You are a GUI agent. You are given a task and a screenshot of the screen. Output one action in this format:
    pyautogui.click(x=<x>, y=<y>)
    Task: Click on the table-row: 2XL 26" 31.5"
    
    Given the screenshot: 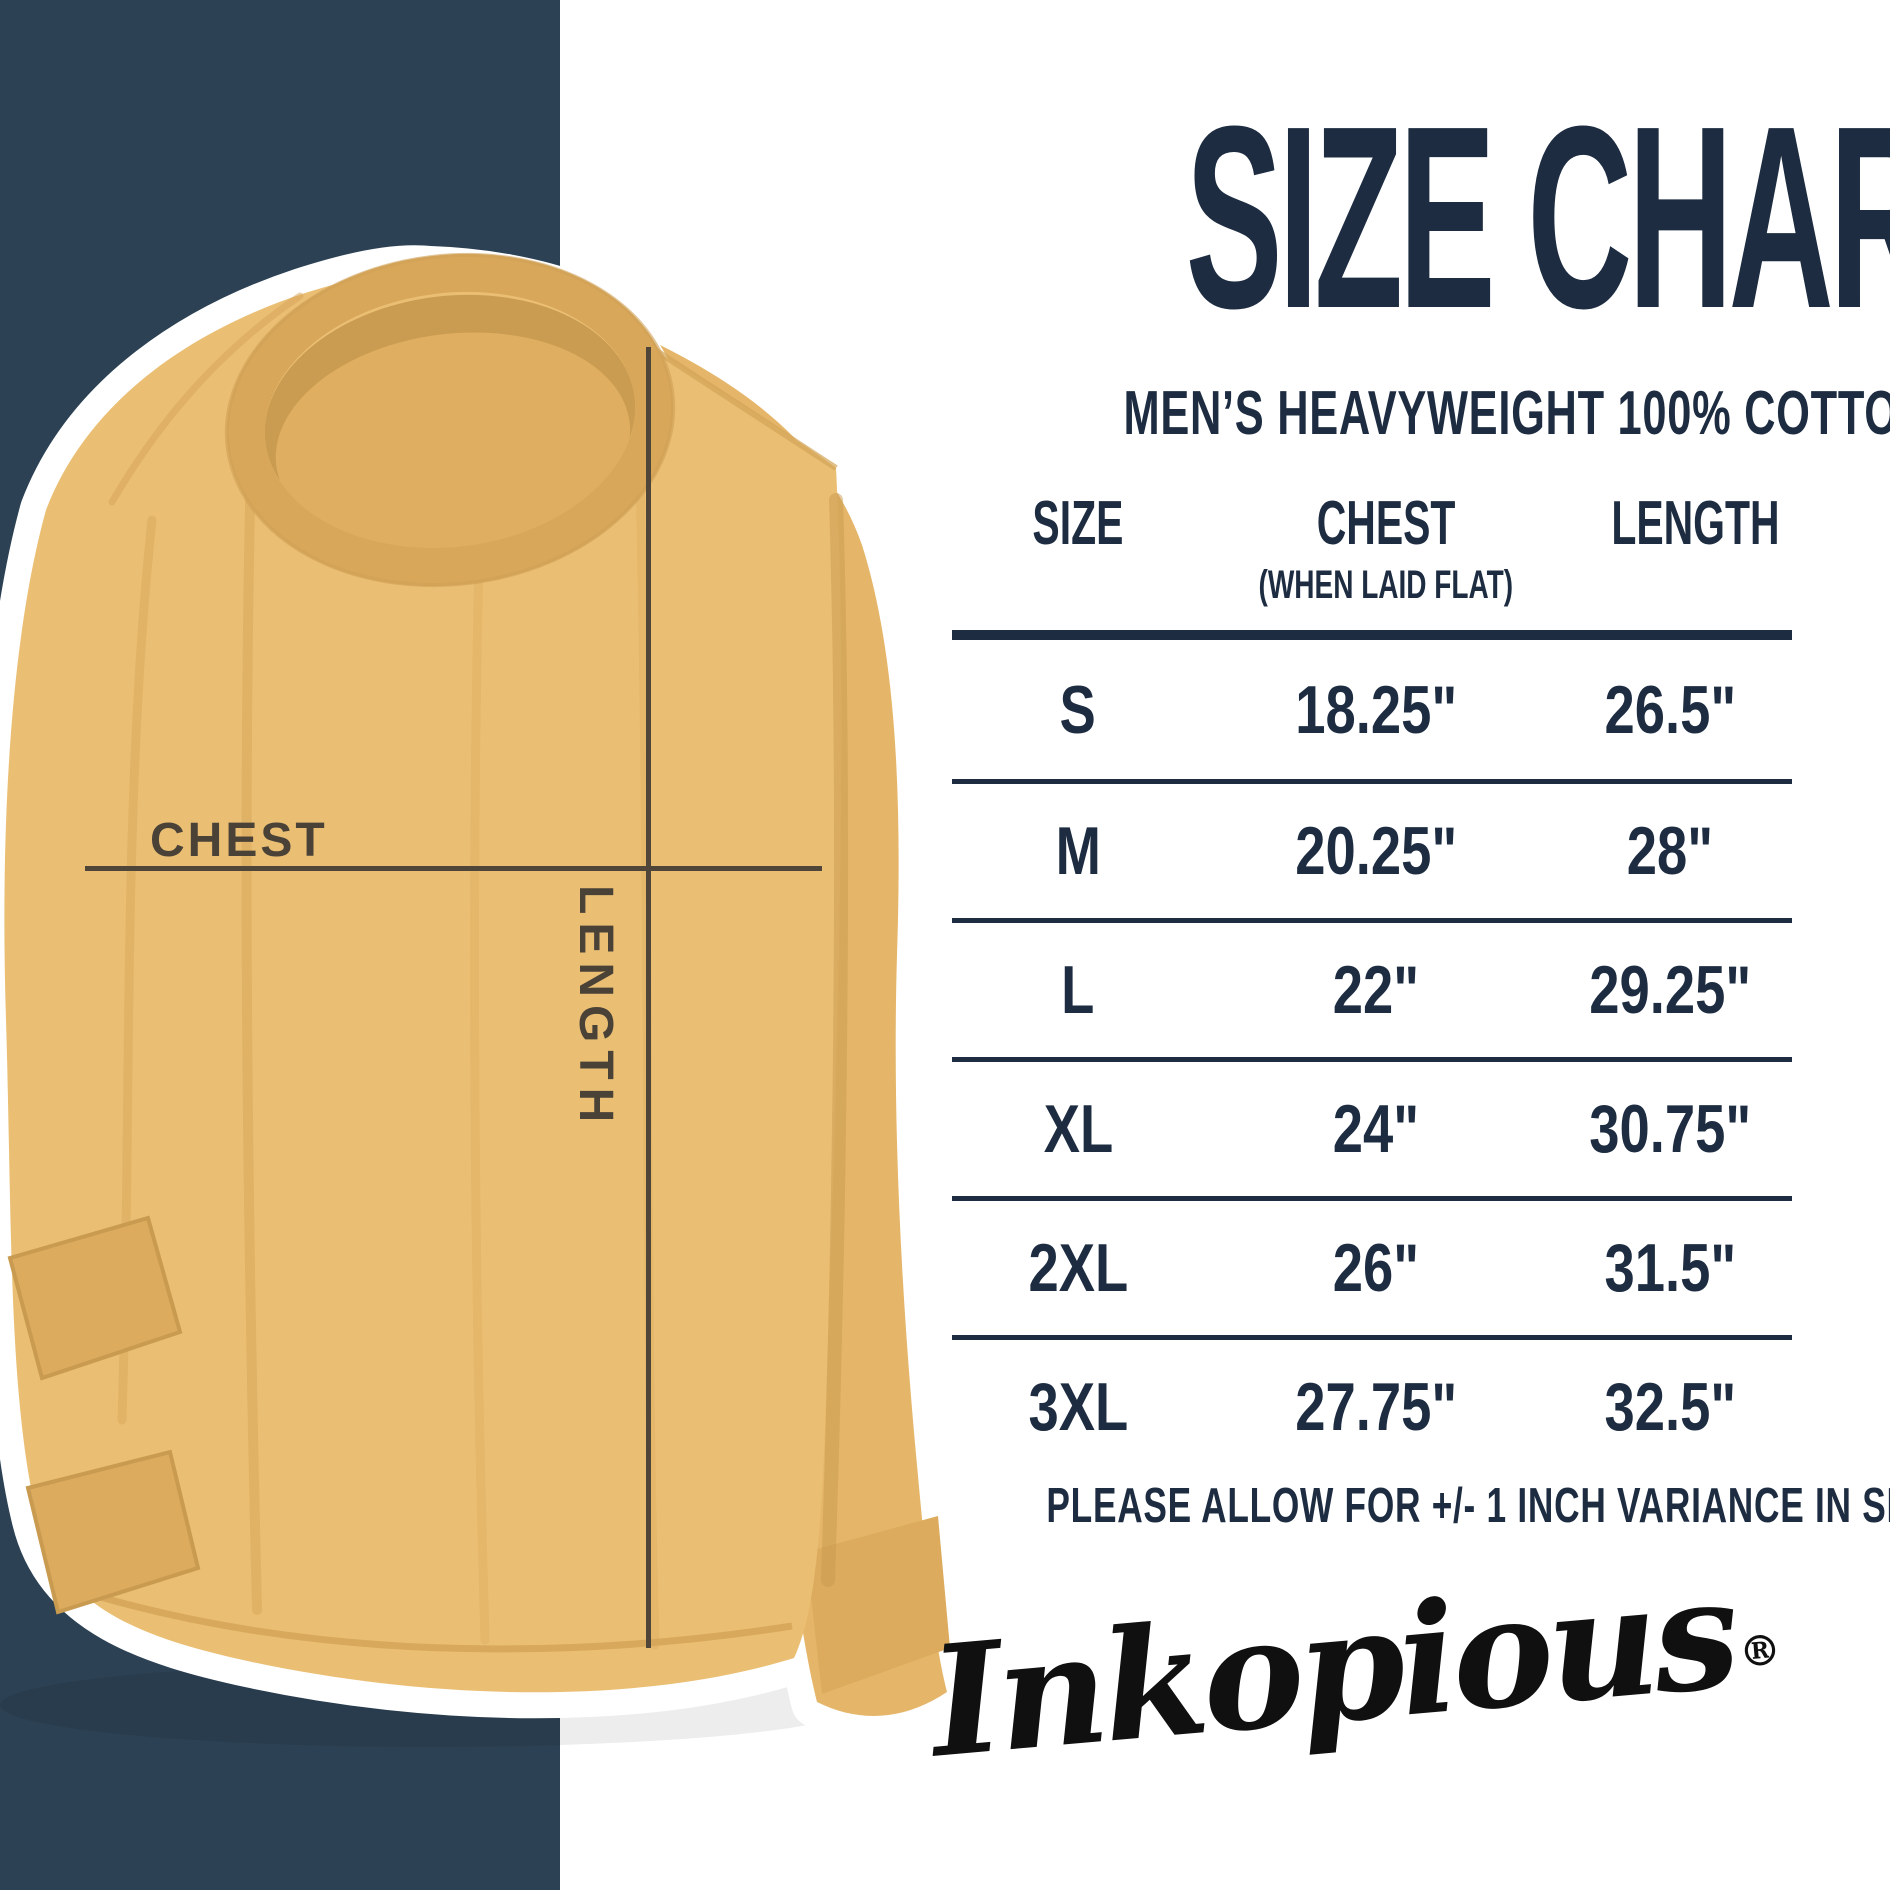 What is the action you would take?
    pyautogui.click(x=1372, y=1265)
    